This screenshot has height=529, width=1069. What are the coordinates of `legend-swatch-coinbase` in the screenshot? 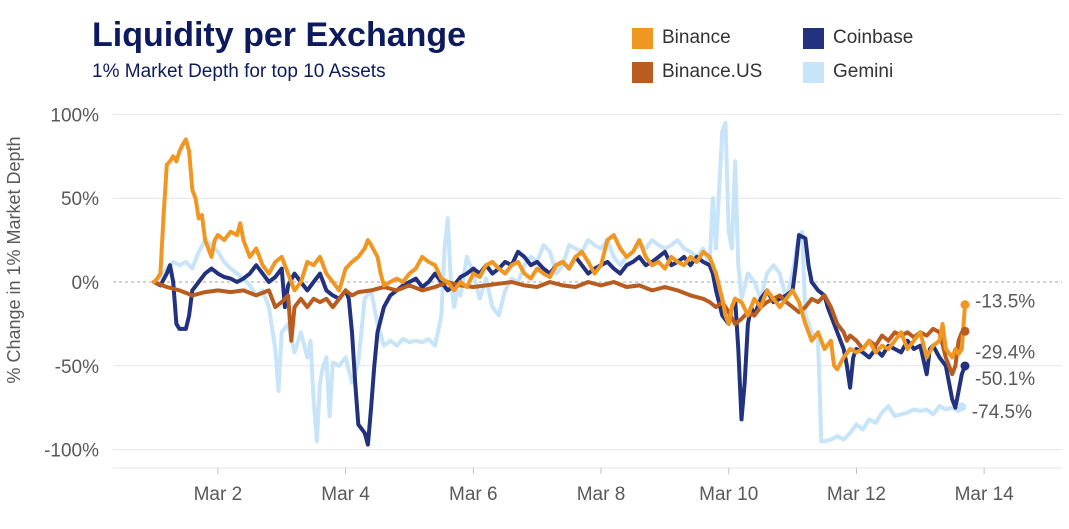 It's located at (813, 38).